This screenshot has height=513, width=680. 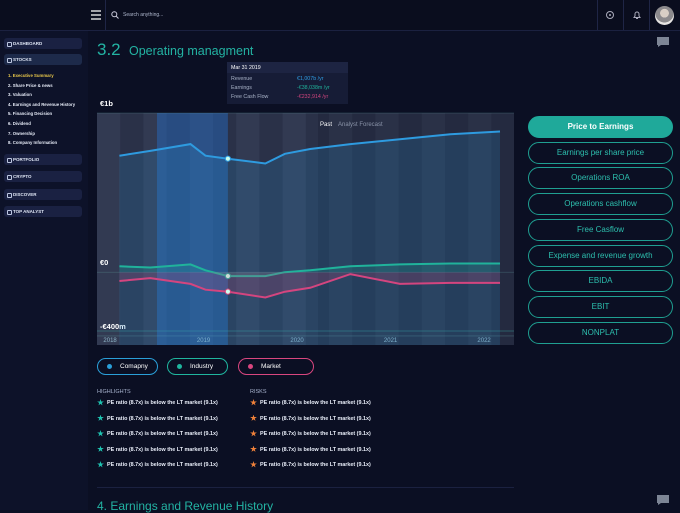 What do you see at coordinates (42, 104) in the screenshot?
I see `sidebar-subitem: 4. Earnings and Revenue History` at bounding box center [42, 104].